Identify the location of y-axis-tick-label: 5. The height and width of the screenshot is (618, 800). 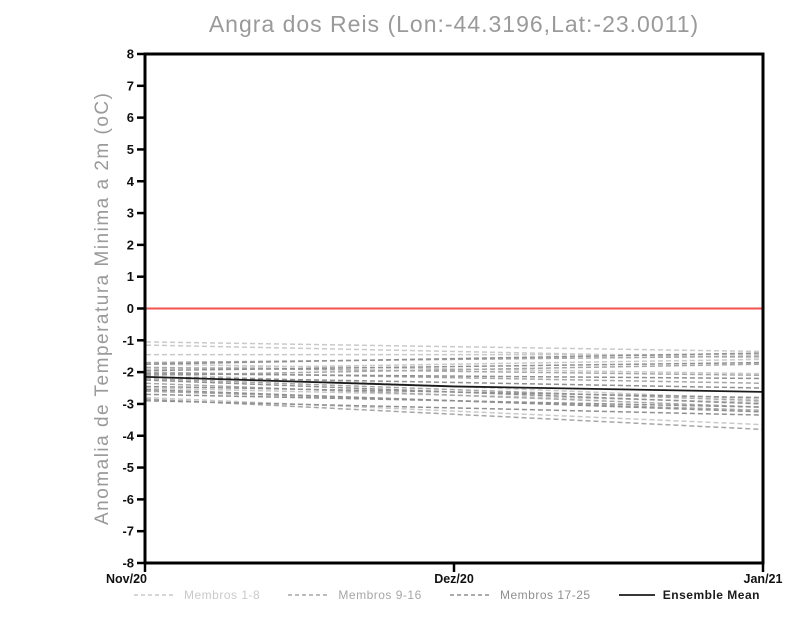
(130, 149).